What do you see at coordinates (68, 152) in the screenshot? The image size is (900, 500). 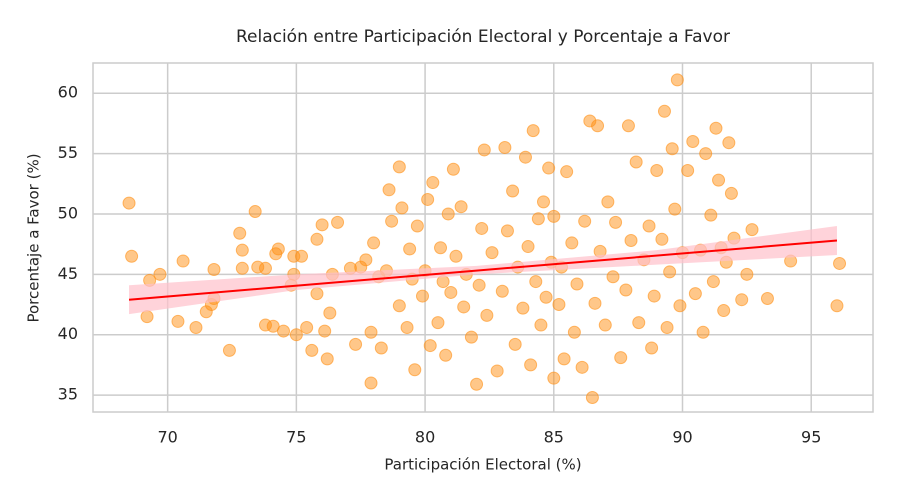 I see `y-tick-label: 55` at bounding box center [68, 152].